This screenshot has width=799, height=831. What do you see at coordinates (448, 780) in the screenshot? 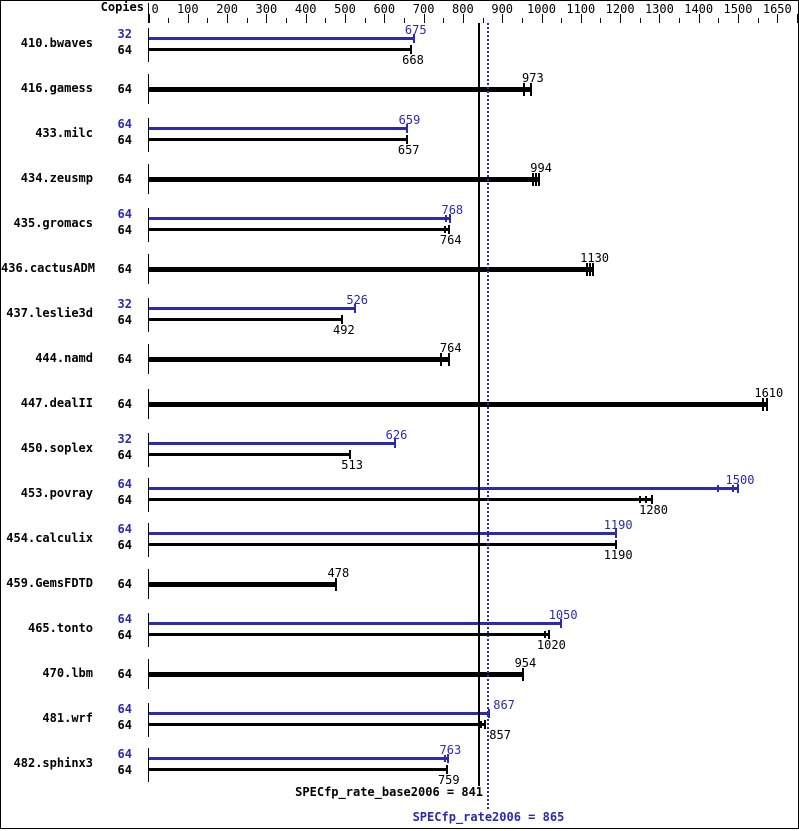
I see `bar-value-label: 759` at bounding box center [448, 780].